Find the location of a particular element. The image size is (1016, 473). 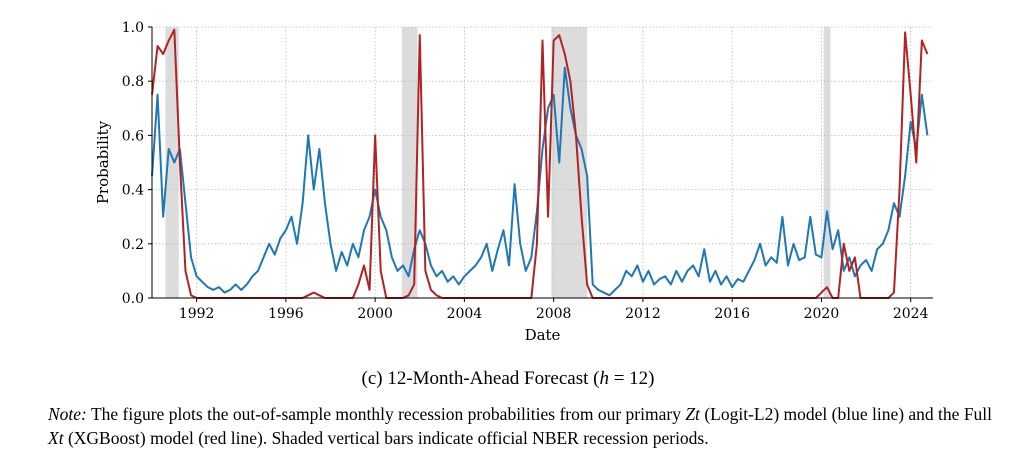

y-tick-label: 0.6 is located at coordinates (133, 136).